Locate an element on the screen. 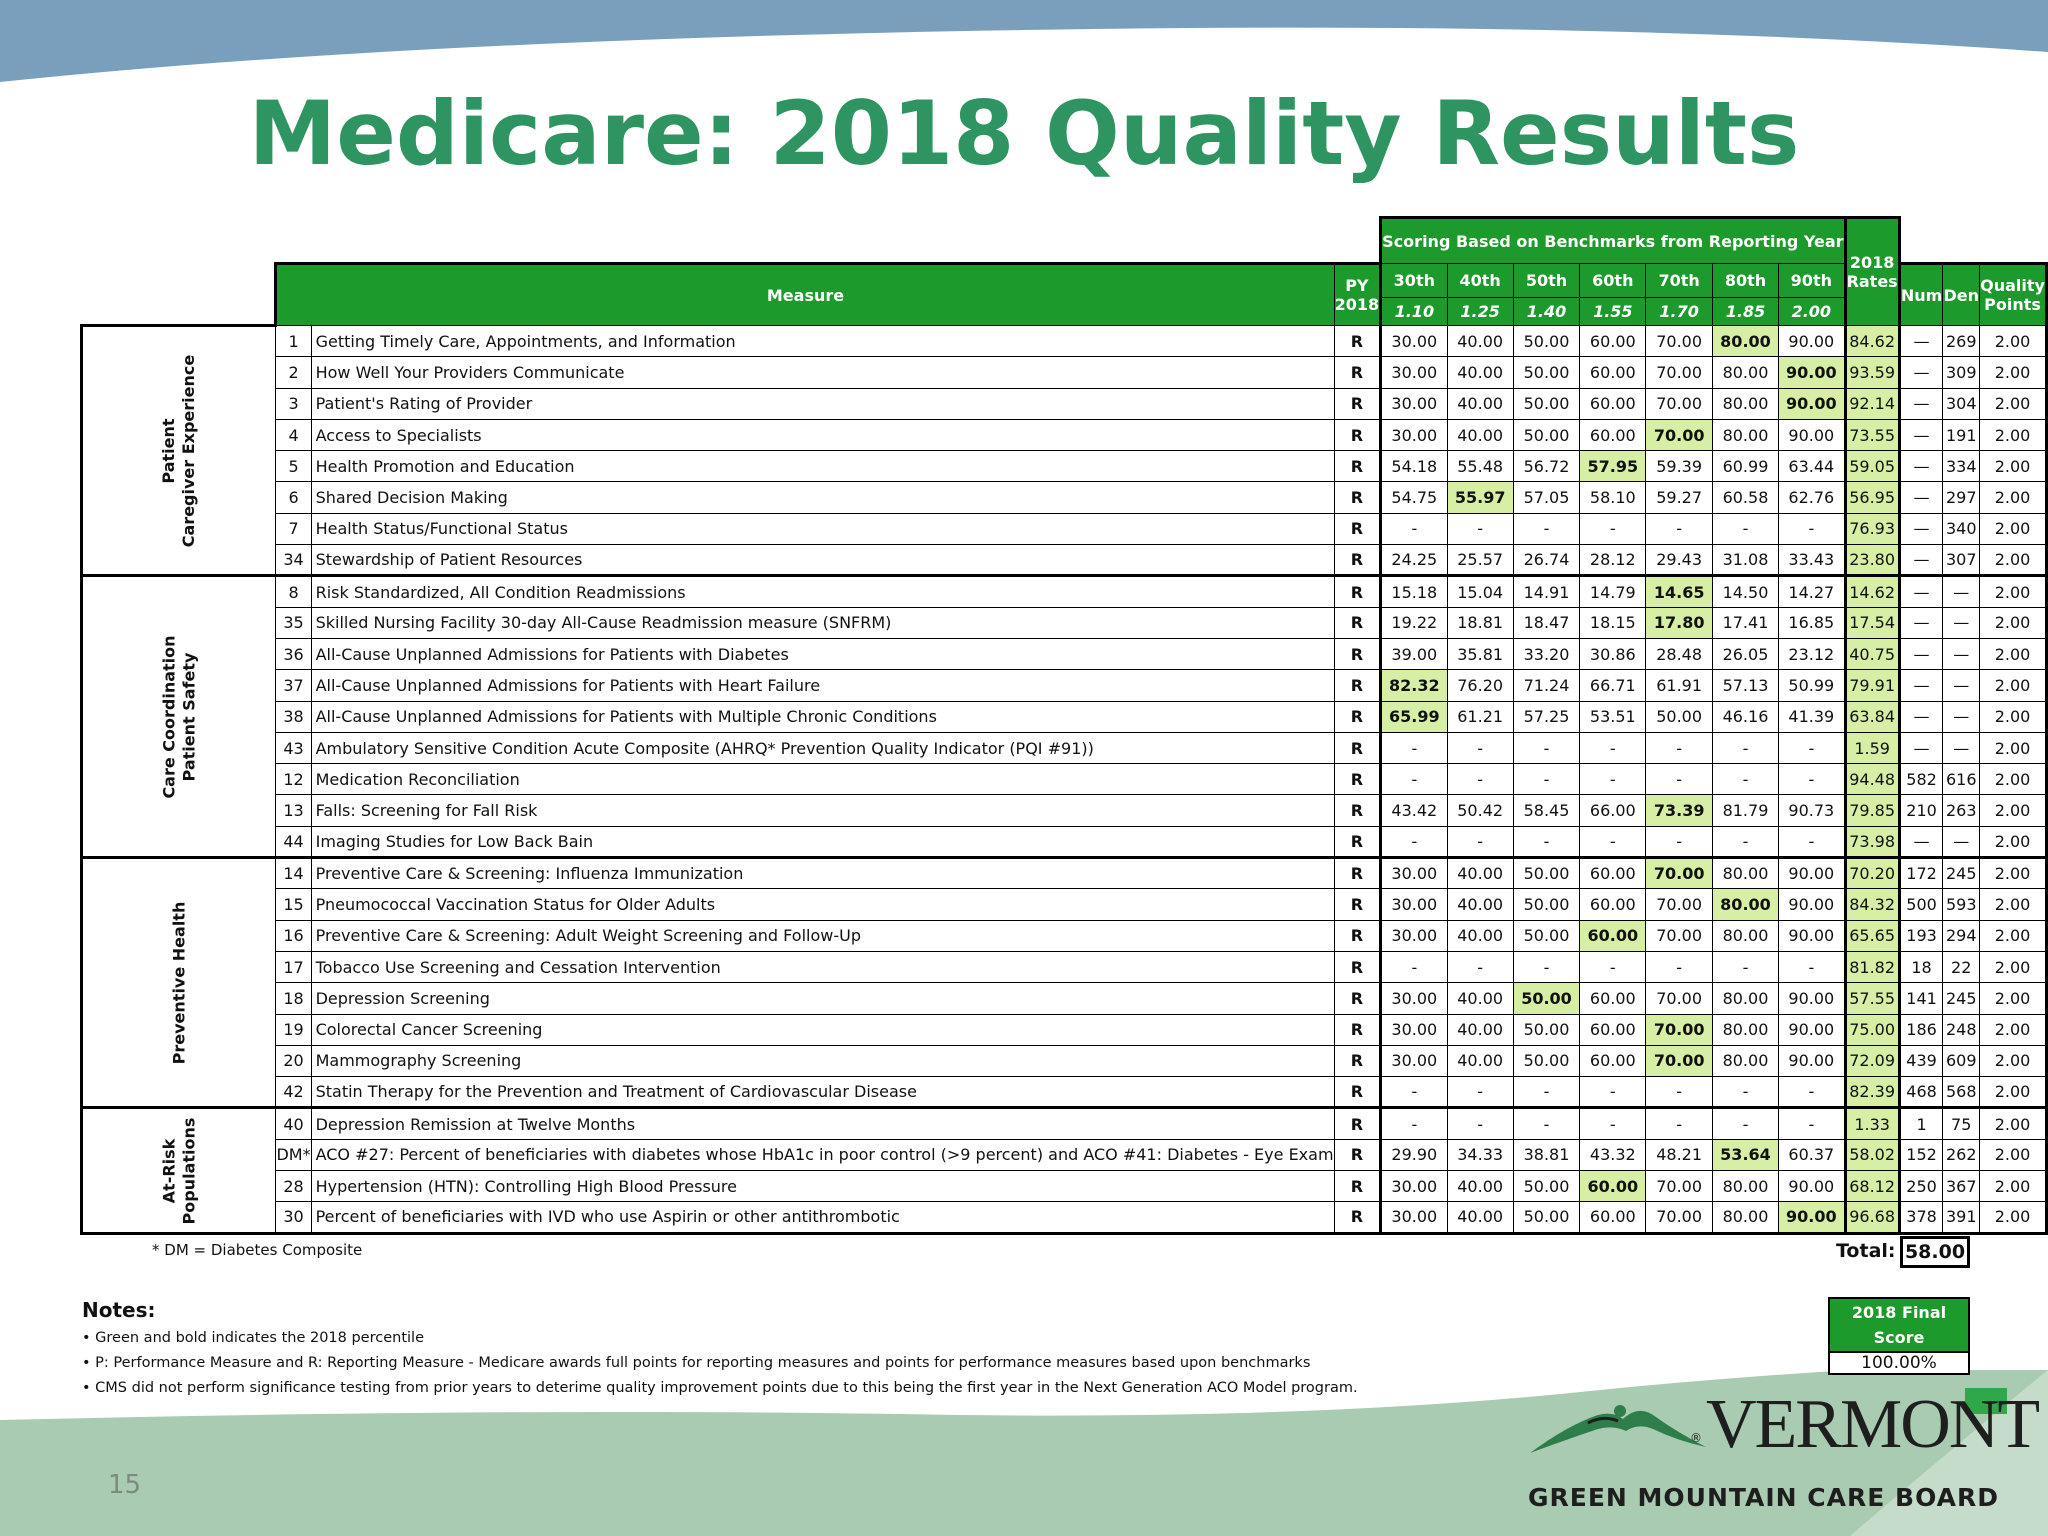  benchmark-cell: 14.91 is located at coordinates (1546, 591).